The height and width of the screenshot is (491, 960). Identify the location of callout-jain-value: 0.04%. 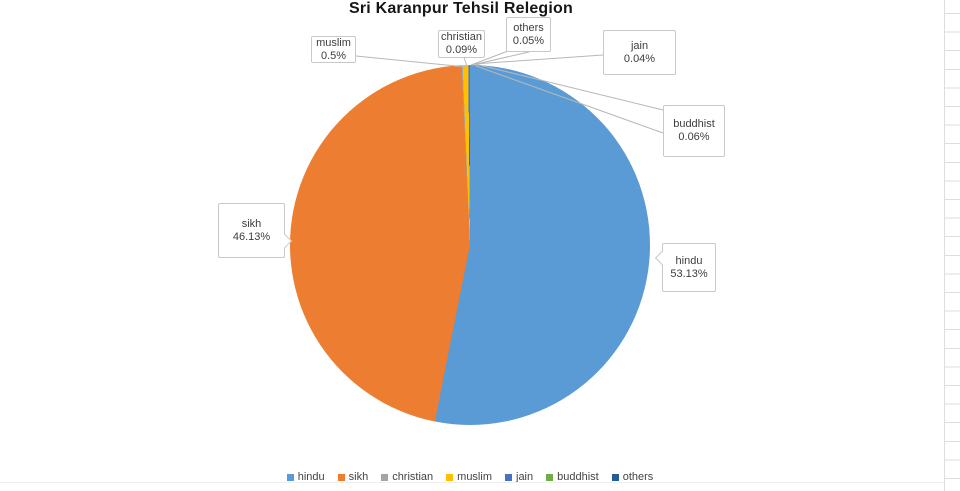
(639, 58).